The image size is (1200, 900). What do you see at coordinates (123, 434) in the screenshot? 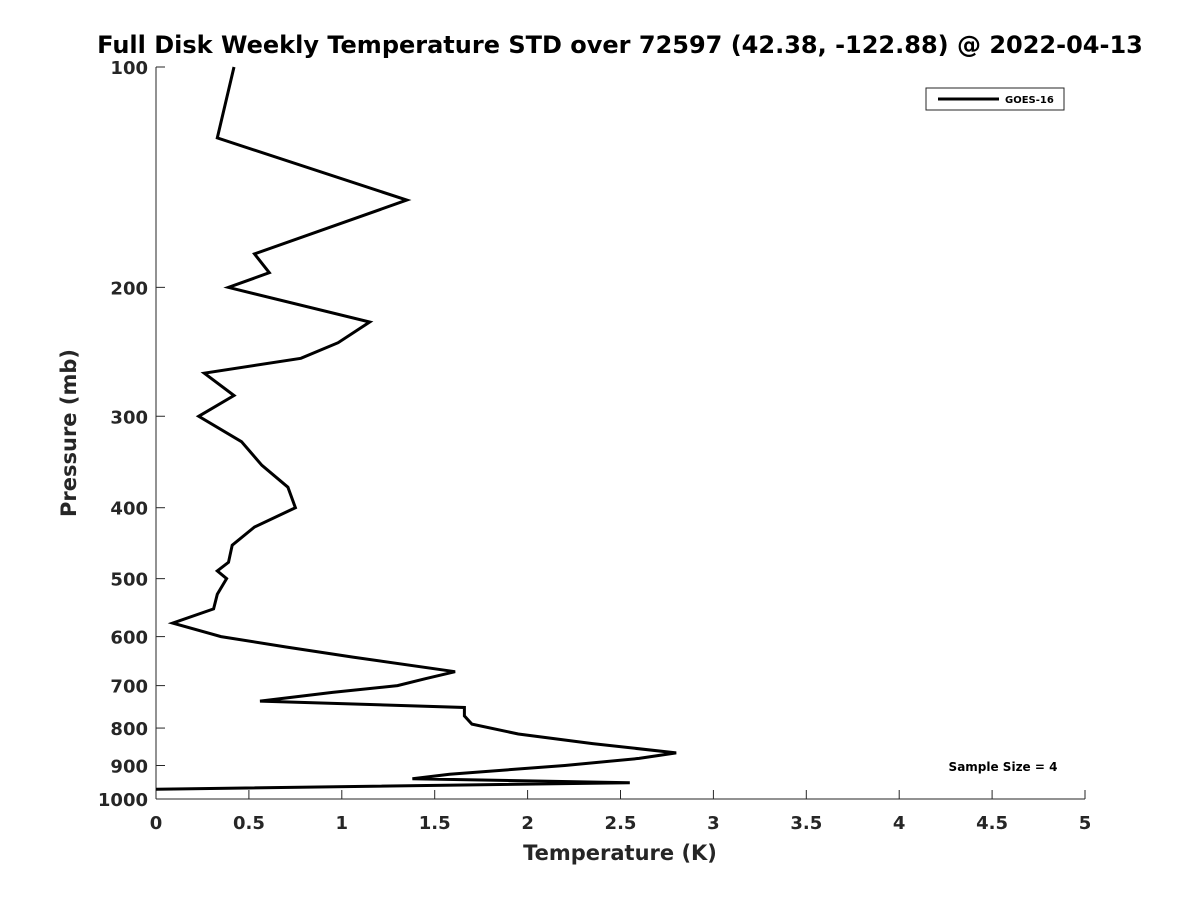
I see `y-tick-labels: 100 200 300 400 500 600 700 800 900 1000` at bounding box center [123, 434].